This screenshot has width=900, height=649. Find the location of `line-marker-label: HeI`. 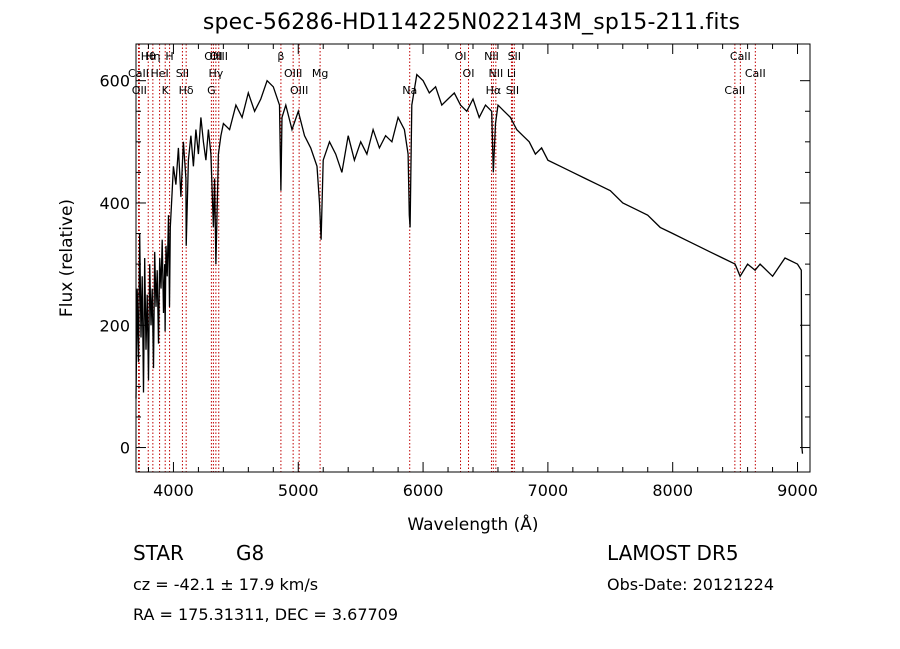

line-marker-label: HeI is located at coordinates (159, 73).